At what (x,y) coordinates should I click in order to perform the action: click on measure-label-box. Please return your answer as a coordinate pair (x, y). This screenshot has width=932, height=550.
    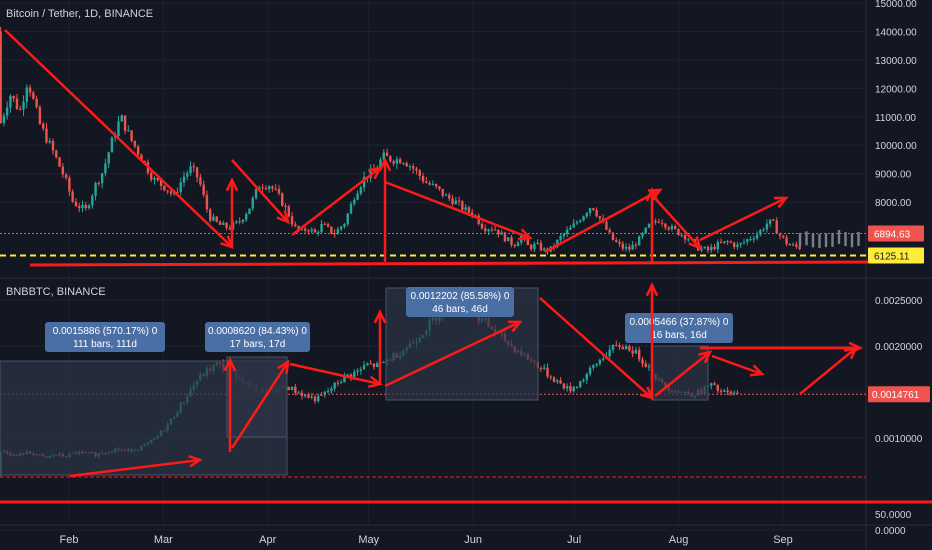
    Looking at the image, I should click on (460, 302).